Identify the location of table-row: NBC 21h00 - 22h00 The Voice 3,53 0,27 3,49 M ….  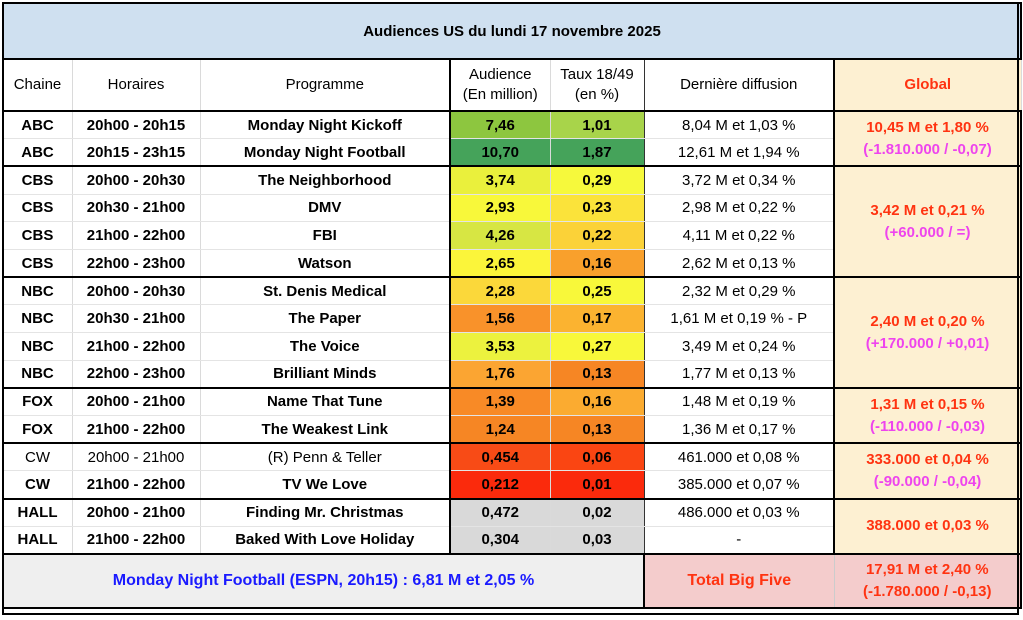
(511, 346).